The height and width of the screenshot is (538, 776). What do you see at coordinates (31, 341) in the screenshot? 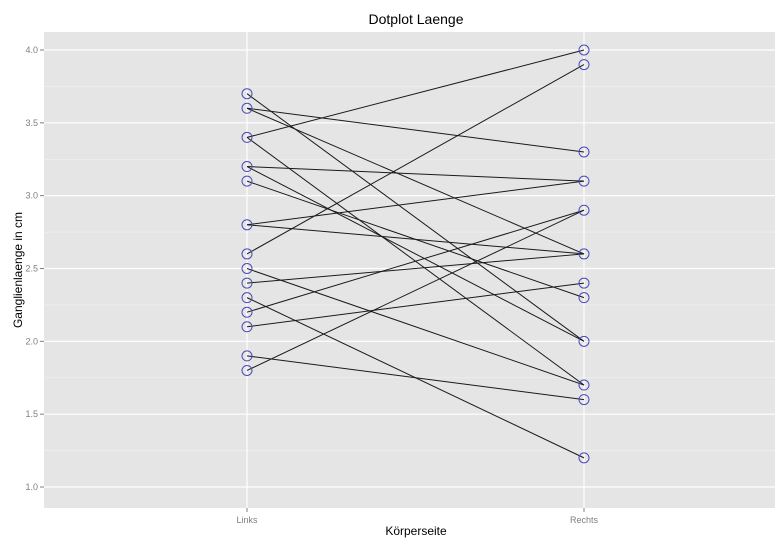
I see `y-tick-label: 2.0` at bounding box center [31, 341].